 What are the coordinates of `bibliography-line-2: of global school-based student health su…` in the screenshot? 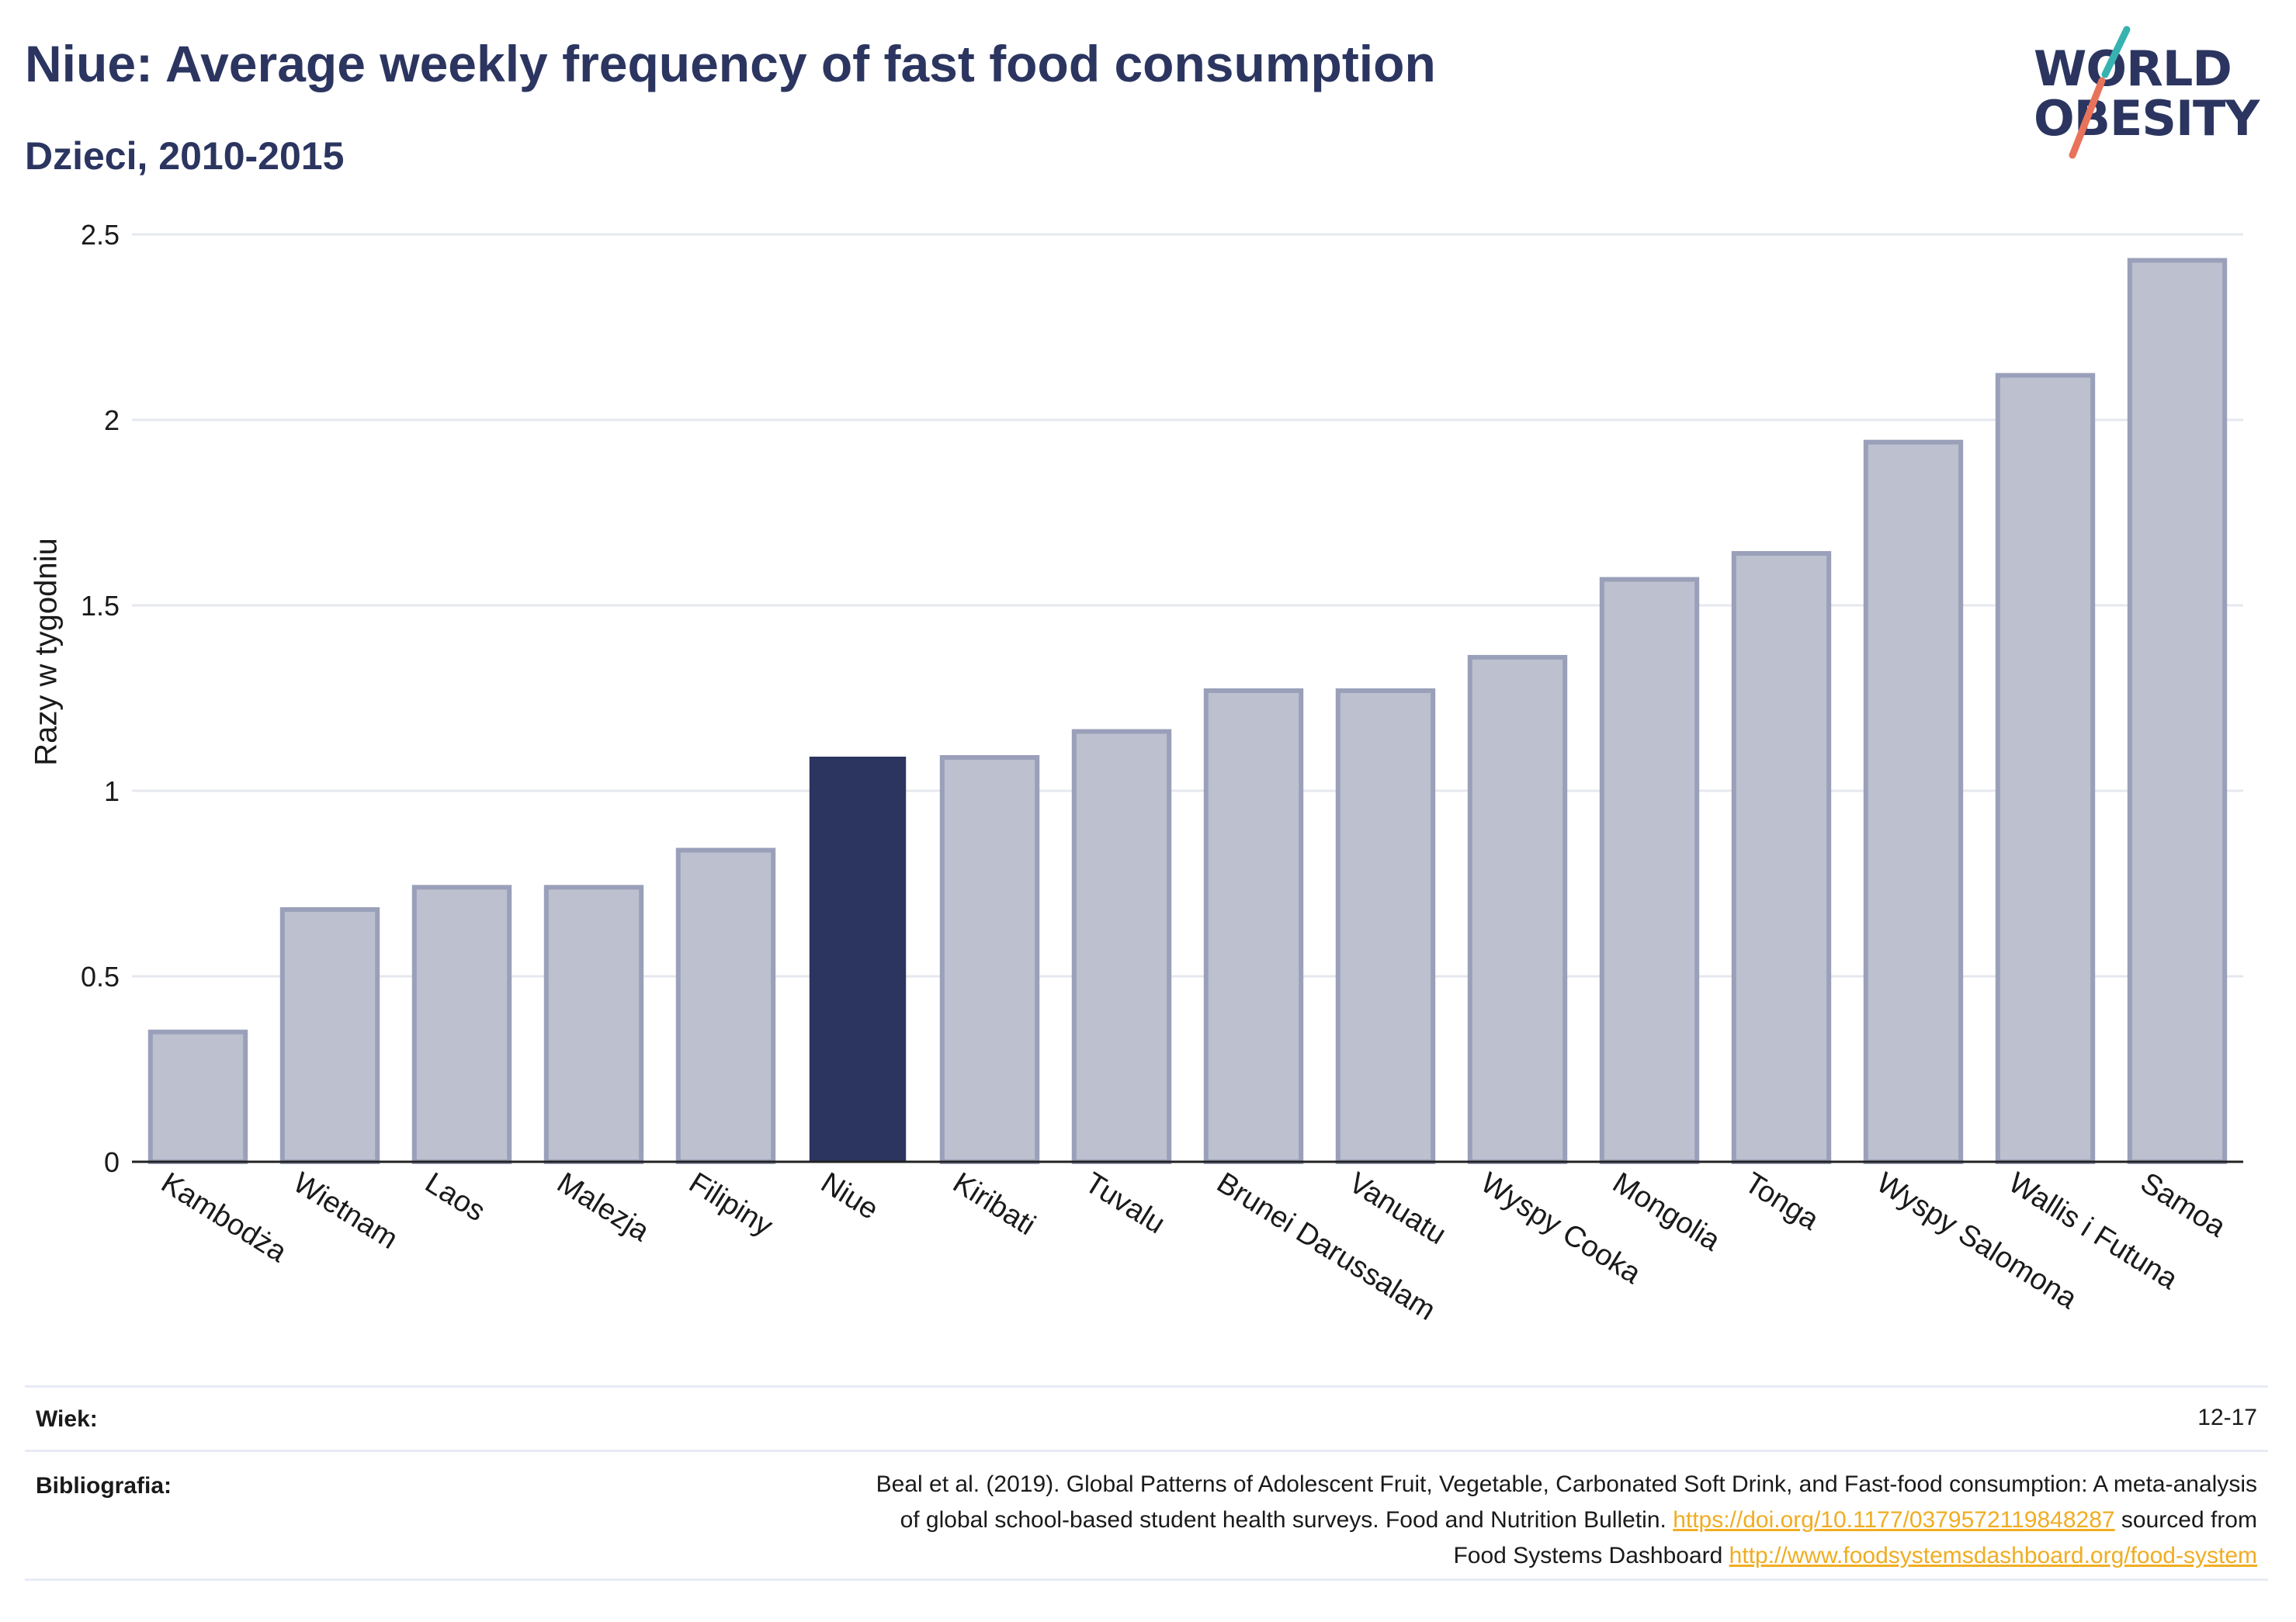 It's located at (1566, 1520).